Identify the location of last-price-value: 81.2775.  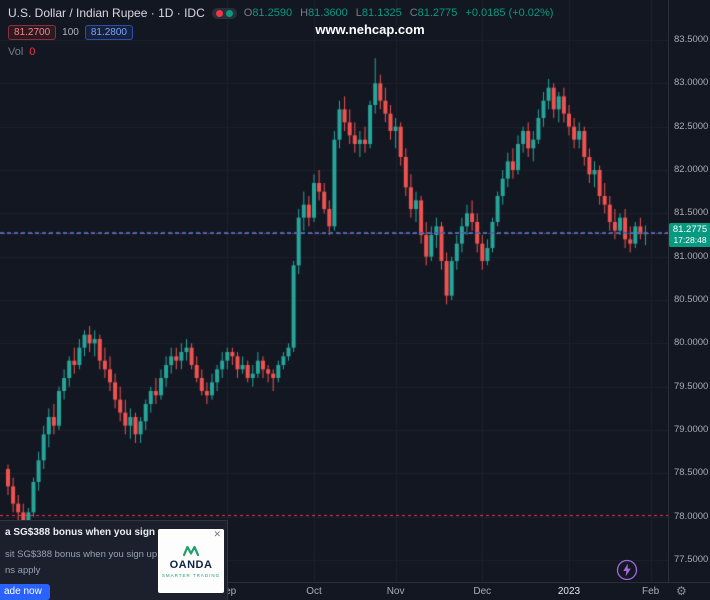
(690, 229).